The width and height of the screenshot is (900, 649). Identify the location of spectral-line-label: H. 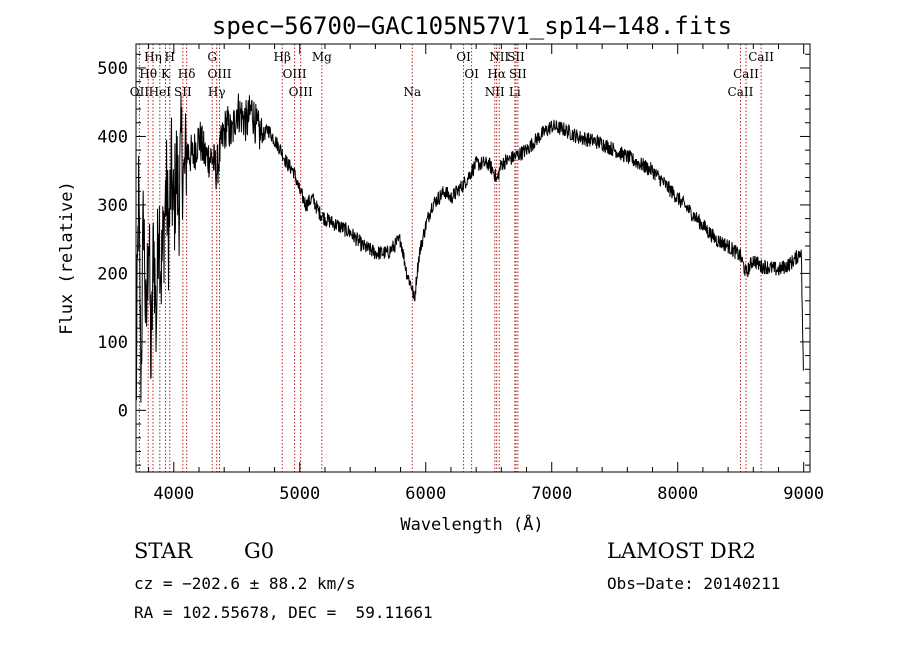
(170, 57).